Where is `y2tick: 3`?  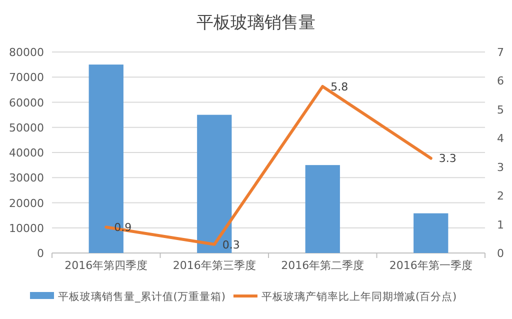 y2tick: 3 is located at coordinates (500, 167).